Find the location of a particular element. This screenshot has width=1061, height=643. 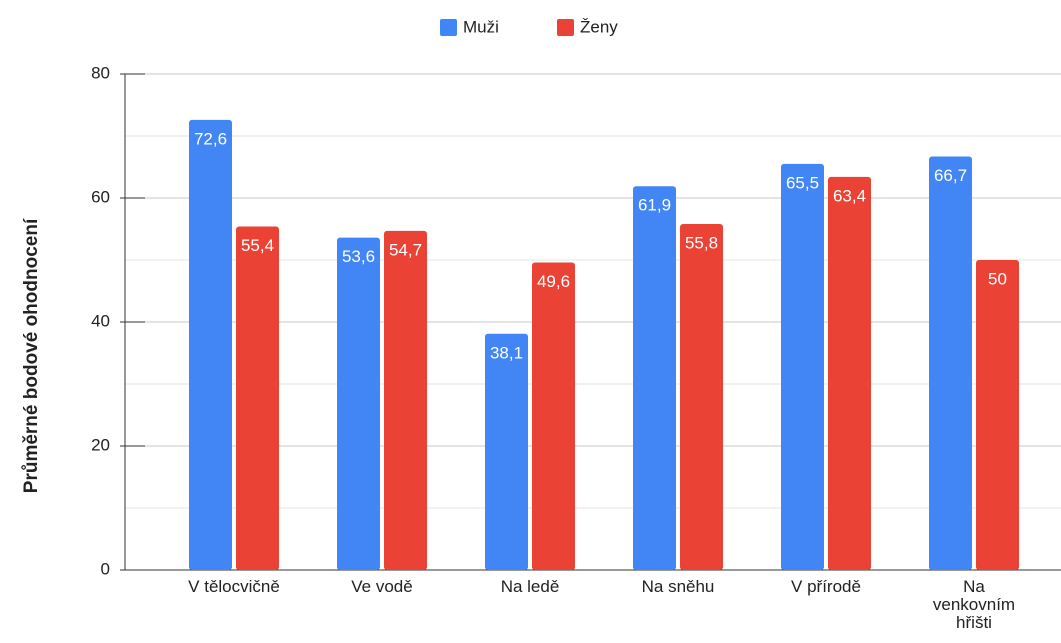

data-label: 61,9 is located at coordinates (654, 205).